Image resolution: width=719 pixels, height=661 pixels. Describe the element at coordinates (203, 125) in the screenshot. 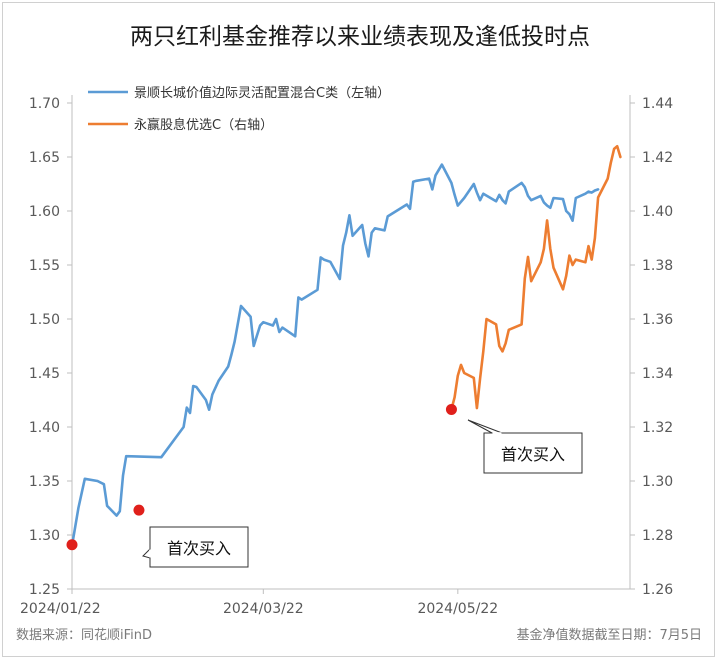

I see `legend-label: 永赢股息优选C（右轴）` at that location.